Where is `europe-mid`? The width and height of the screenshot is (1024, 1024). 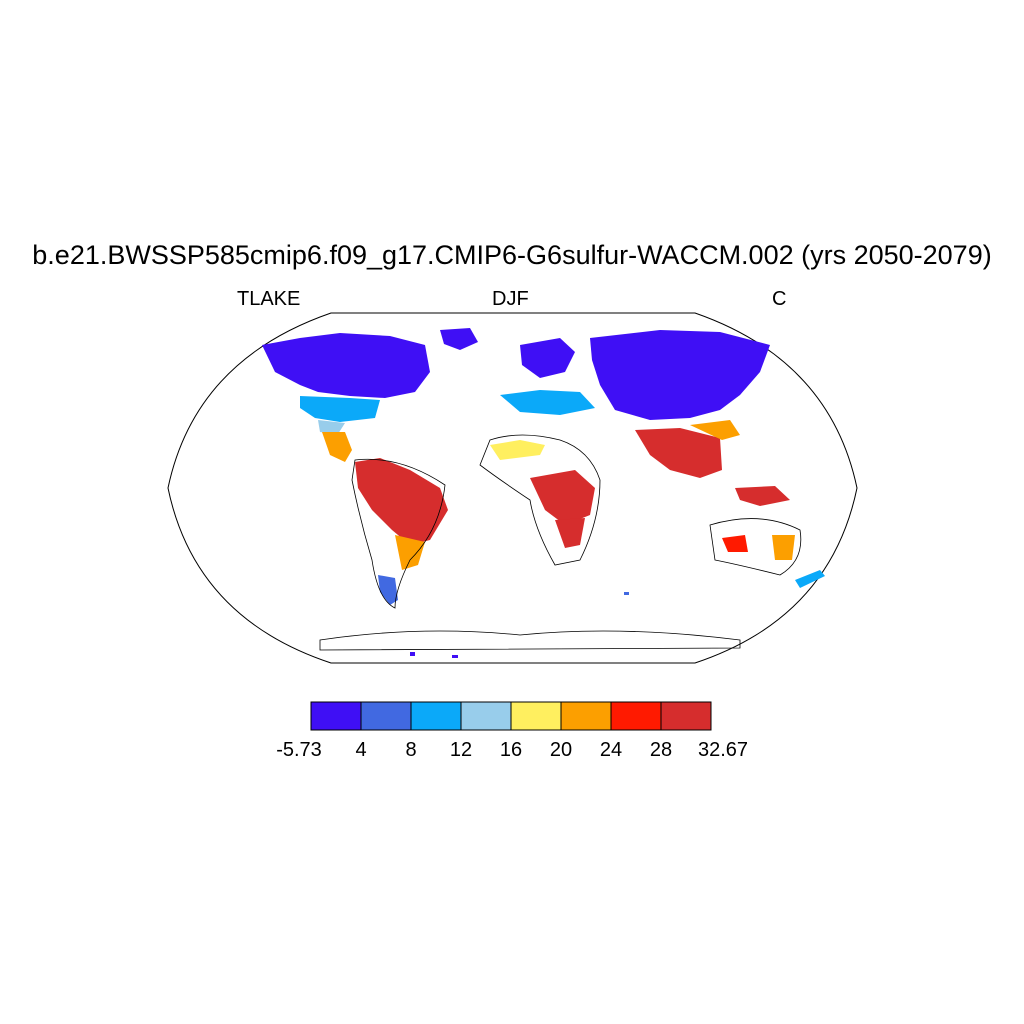
europe-mid is located at coordinates (547, 402).